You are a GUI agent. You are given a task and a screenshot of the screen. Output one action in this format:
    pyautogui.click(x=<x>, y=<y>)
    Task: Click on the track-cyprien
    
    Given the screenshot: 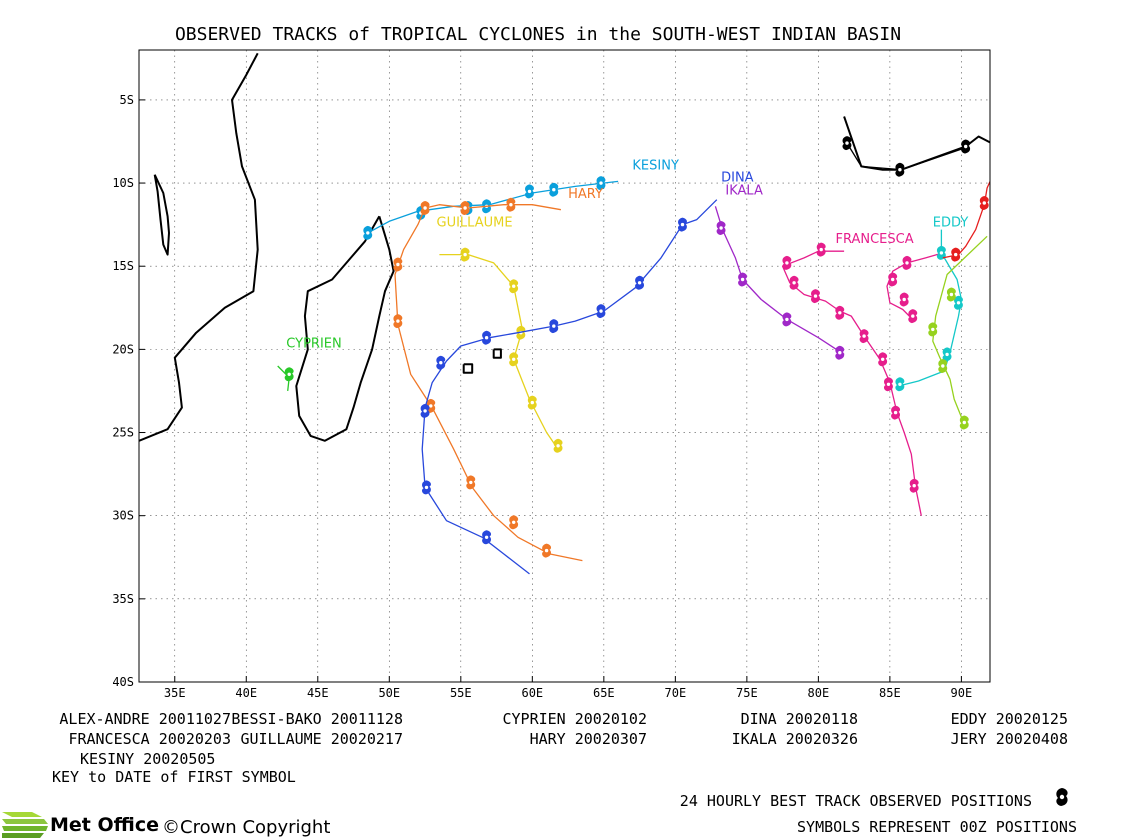 What is the action you would take?
    pyautogui.click(x=285, y=378)
    